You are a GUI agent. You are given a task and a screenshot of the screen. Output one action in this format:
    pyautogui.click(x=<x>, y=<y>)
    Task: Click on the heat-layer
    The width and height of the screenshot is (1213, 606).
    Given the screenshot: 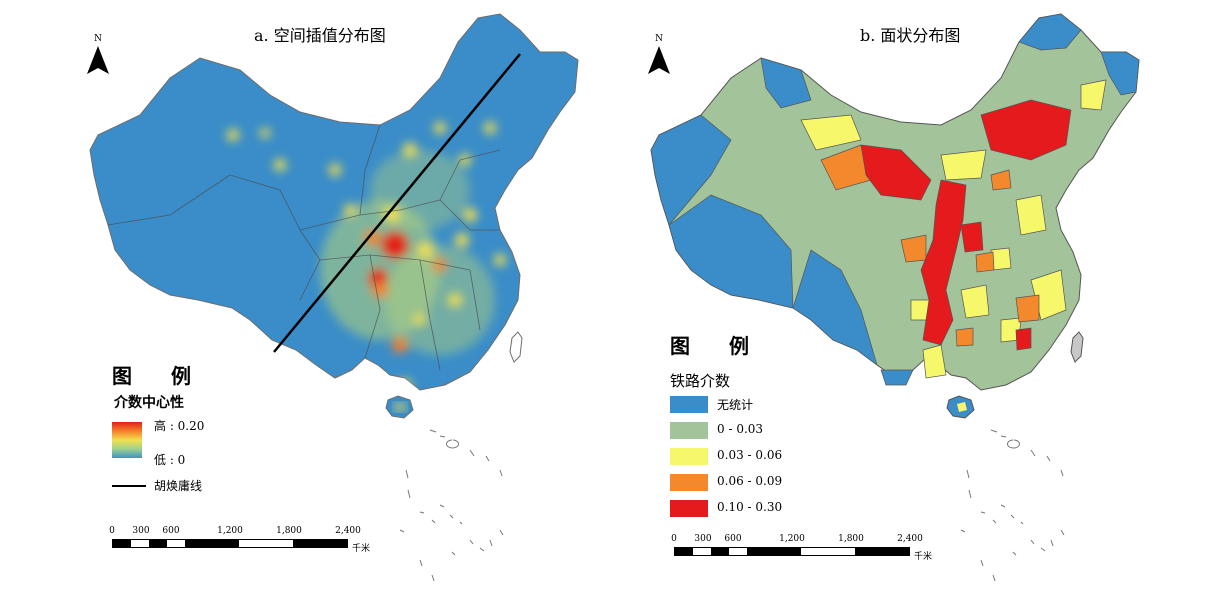 What is the action you would take?
    pyautogui.click(x=366, y=256)
    